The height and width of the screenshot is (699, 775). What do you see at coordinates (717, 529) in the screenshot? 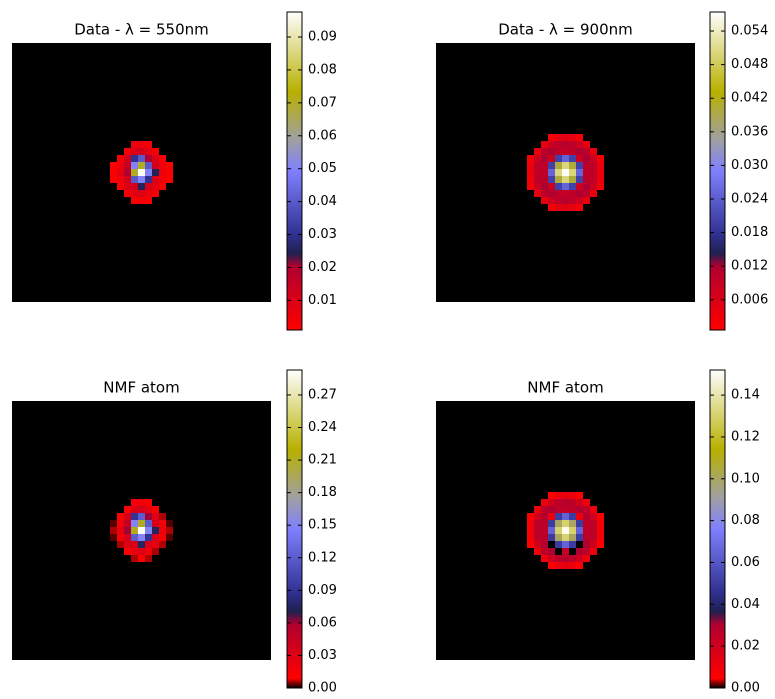
I see `colorbar` at bounding box center [717, 529].